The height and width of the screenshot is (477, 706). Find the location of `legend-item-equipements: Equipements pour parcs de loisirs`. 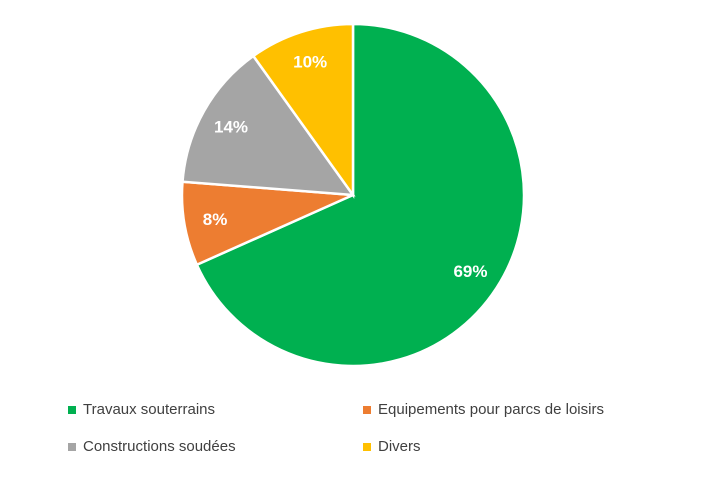

legend-item-equipements: Equipements pour parcs de loisirs is located at coordinates (483, 409).